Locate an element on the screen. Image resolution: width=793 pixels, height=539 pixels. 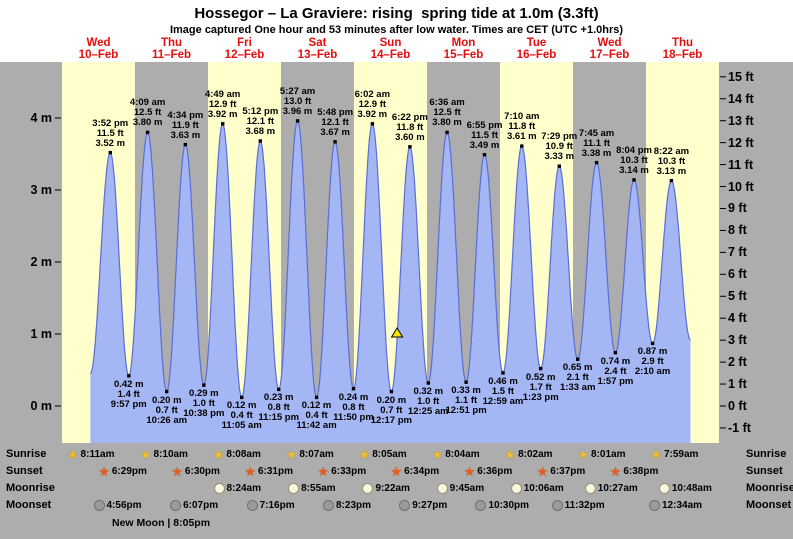
moonrise-time: 10:48am is located at coordinates (691, 488).